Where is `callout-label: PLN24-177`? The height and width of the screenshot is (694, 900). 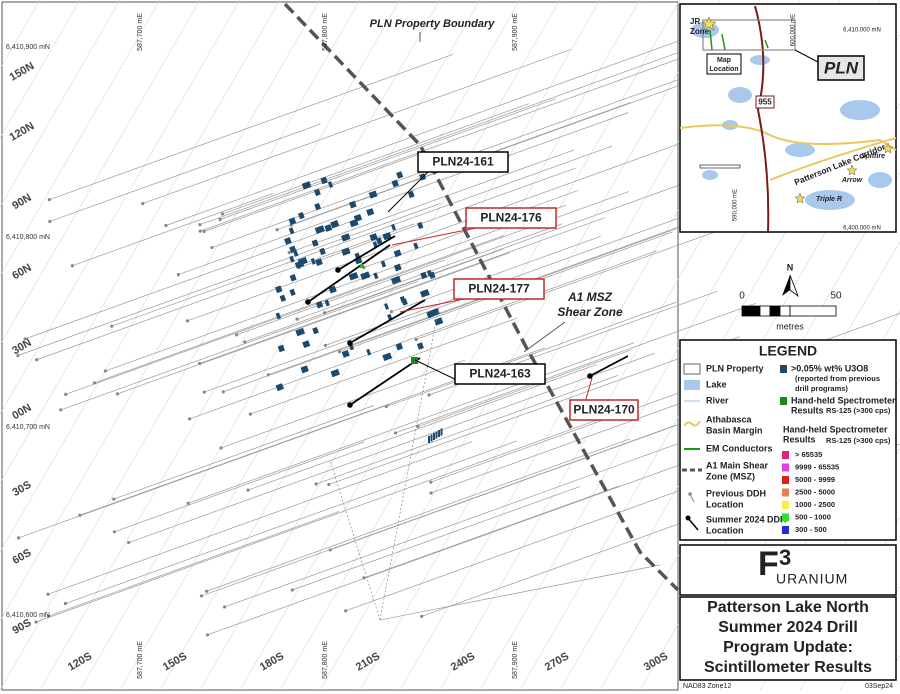 callout-label: PLN24-177 is located at coordinates (499, 289).